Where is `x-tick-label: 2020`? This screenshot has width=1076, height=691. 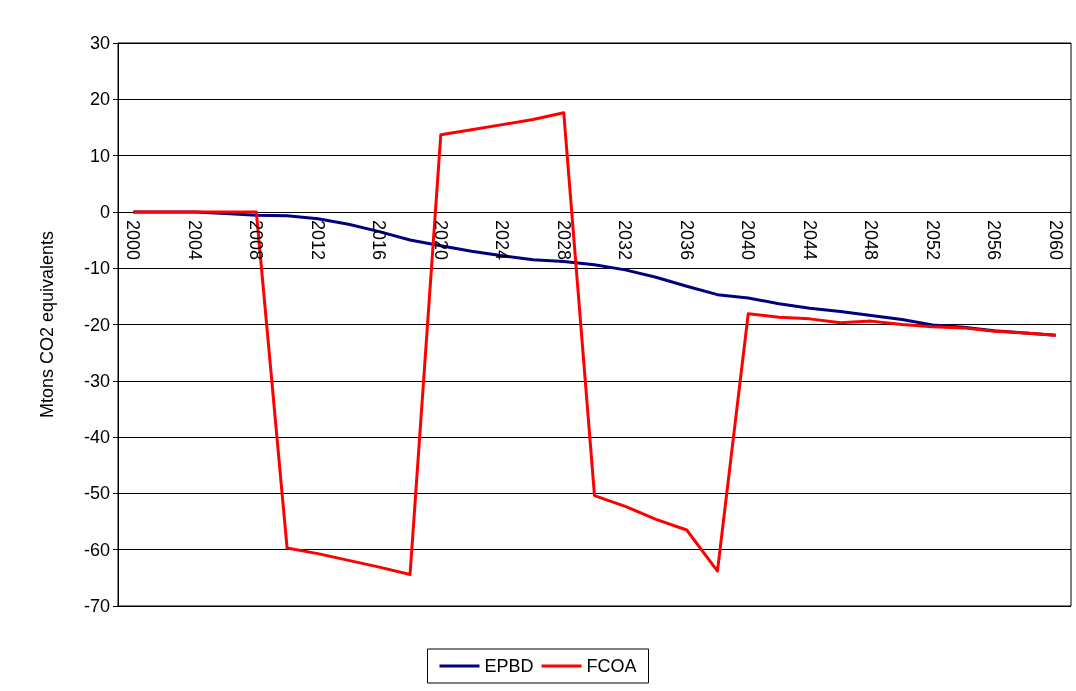 x-tick-label: 2020 is located at coordinates (440, 239).